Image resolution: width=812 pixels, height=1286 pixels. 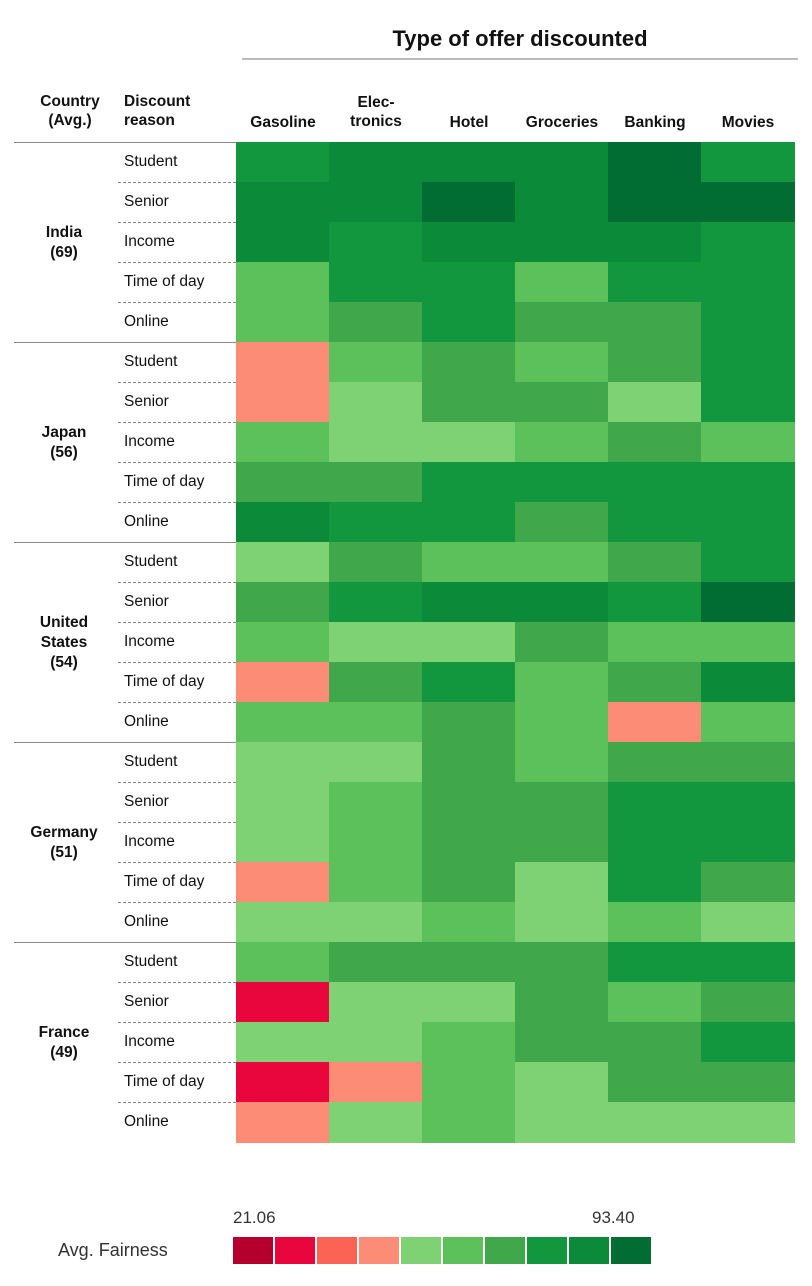 What do you see at coordinates (254, 1217) in the screenshot?
I see `legend-min-label: 21.06` at bounding box center [254, 1217].